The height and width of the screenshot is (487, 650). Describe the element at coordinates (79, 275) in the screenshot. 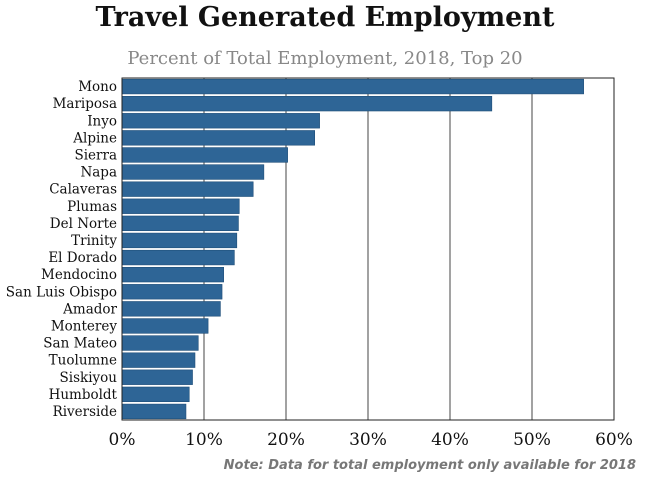

I see `category-label: Mendocino` at that location.